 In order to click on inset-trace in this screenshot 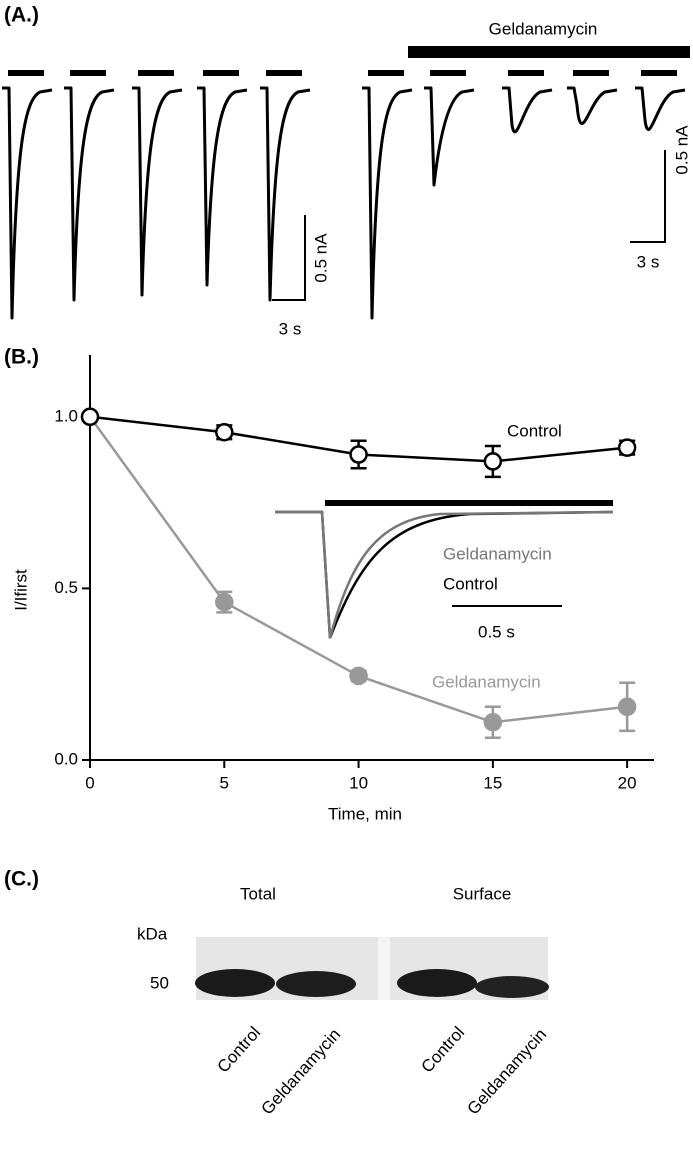, I will do `click(444, 574)`.